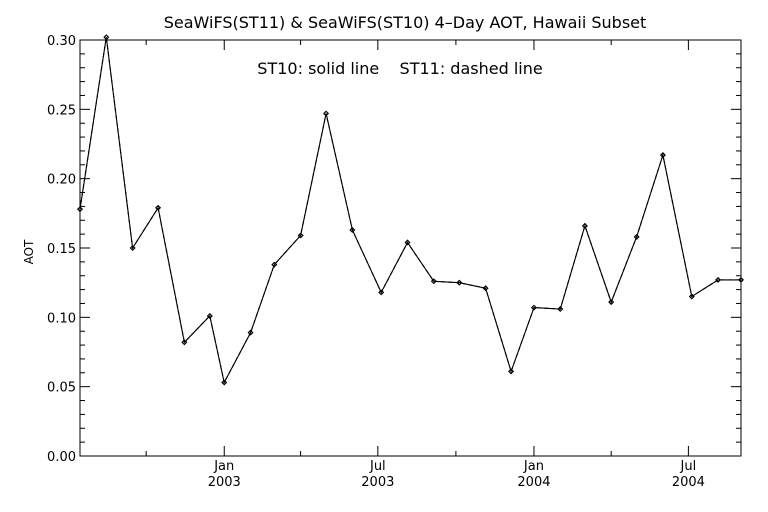  Describe the element at coordinates (399, 68) in the screenshot. I see `chart-annotation: ST10: solid line ST11: dashed line` at that location.